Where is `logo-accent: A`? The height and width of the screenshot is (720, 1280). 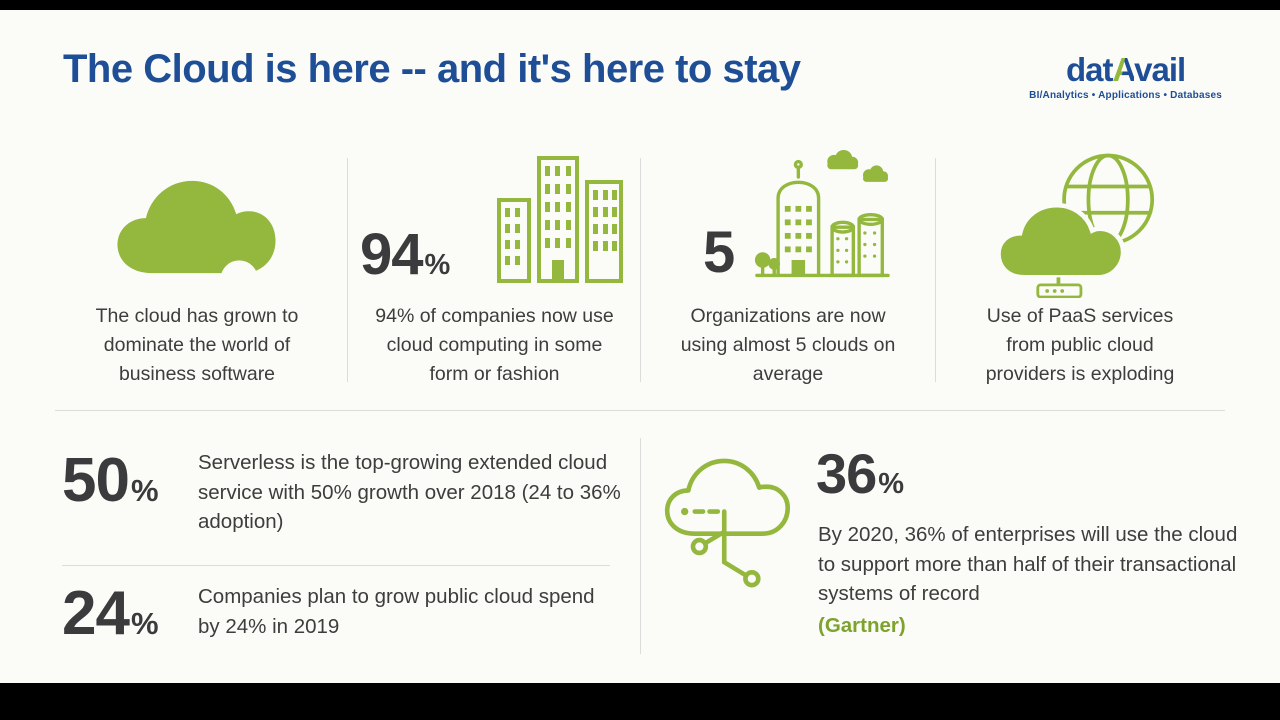 logo-accent: A is located at coordinates (1124, 69).